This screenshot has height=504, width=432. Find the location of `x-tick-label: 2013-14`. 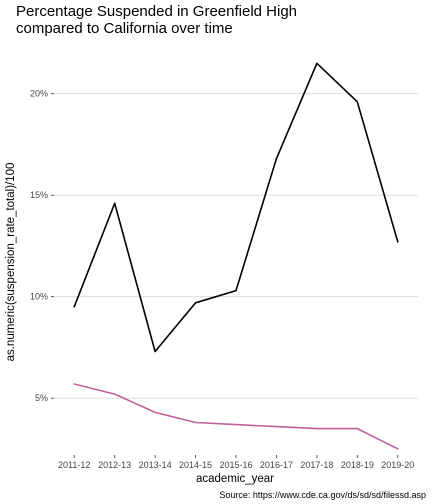

x-tick-label: 2013-14 is located at coordinates (155, 465).